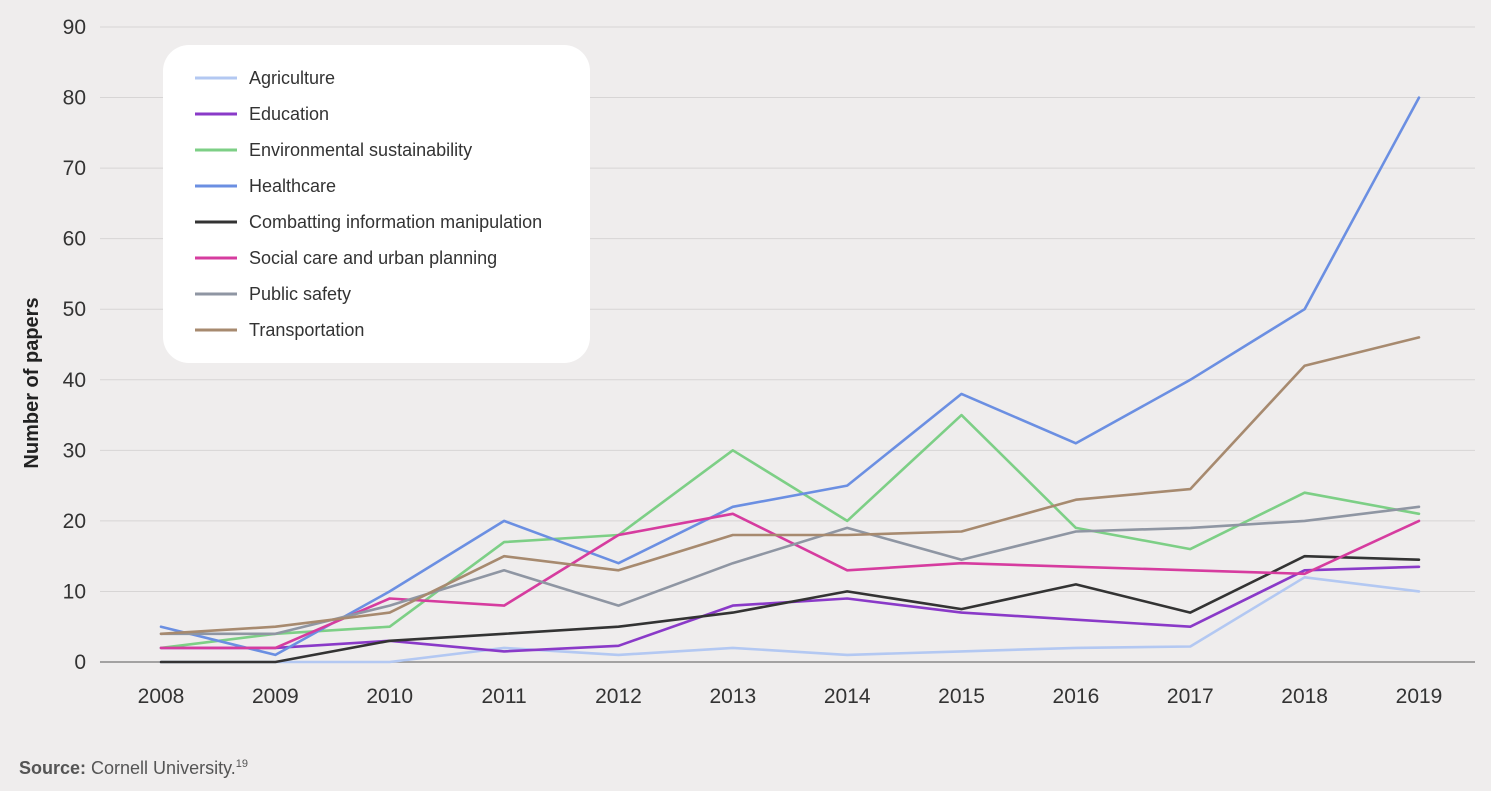  I want to click on legend-item: Healthcare, so click(265, 186).